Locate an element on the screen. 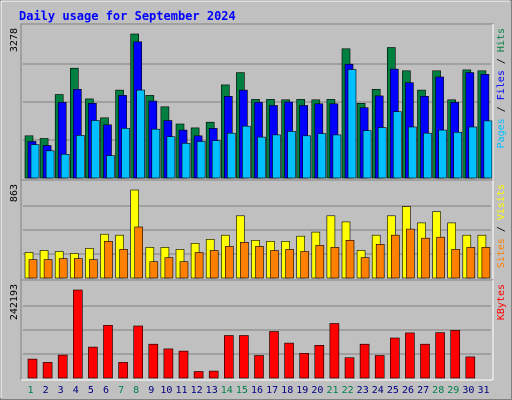 Image resolution: width=512 pixels, height=400 pixels. day-label-11: 11 is located at coordinates (181, 390).